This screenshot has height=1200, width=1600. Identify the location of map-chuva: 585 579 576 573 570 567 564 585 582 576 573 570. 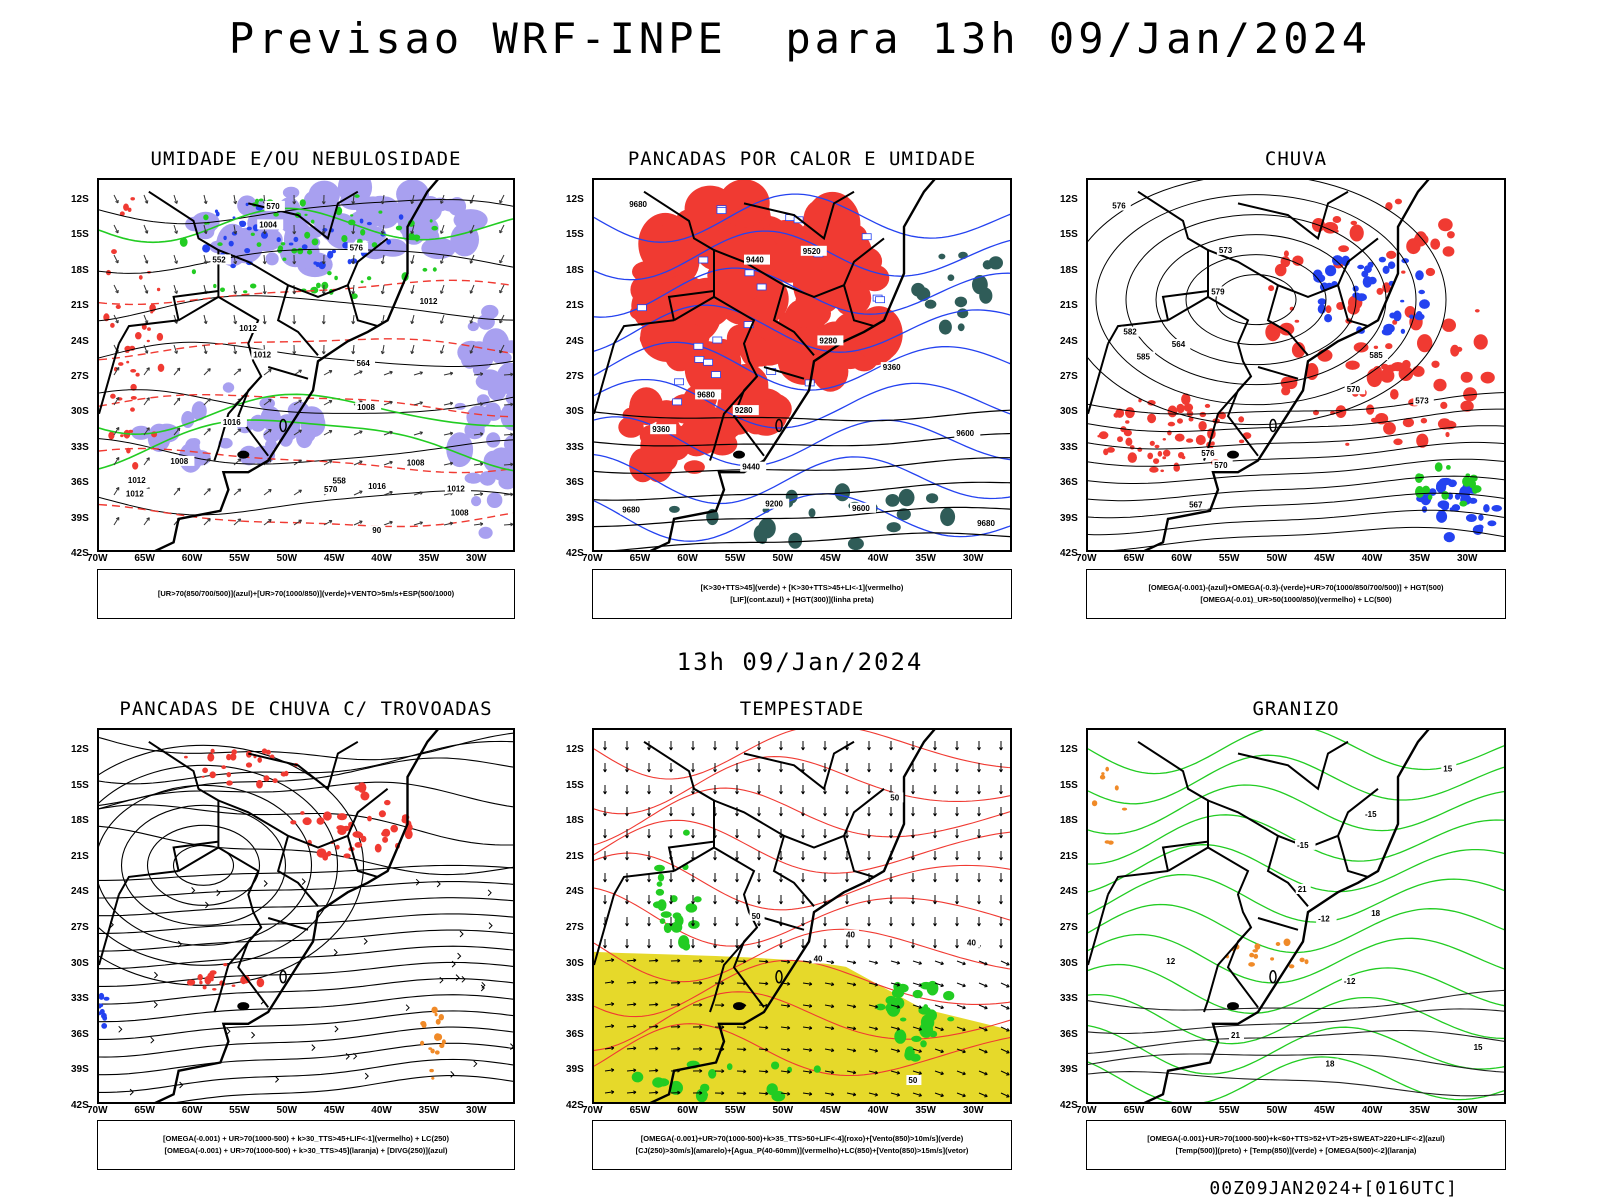
(1296, 365).